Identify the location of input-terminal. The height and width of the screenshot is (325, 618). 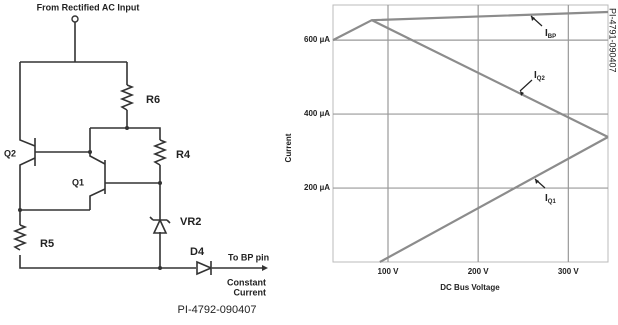
(75, 19).